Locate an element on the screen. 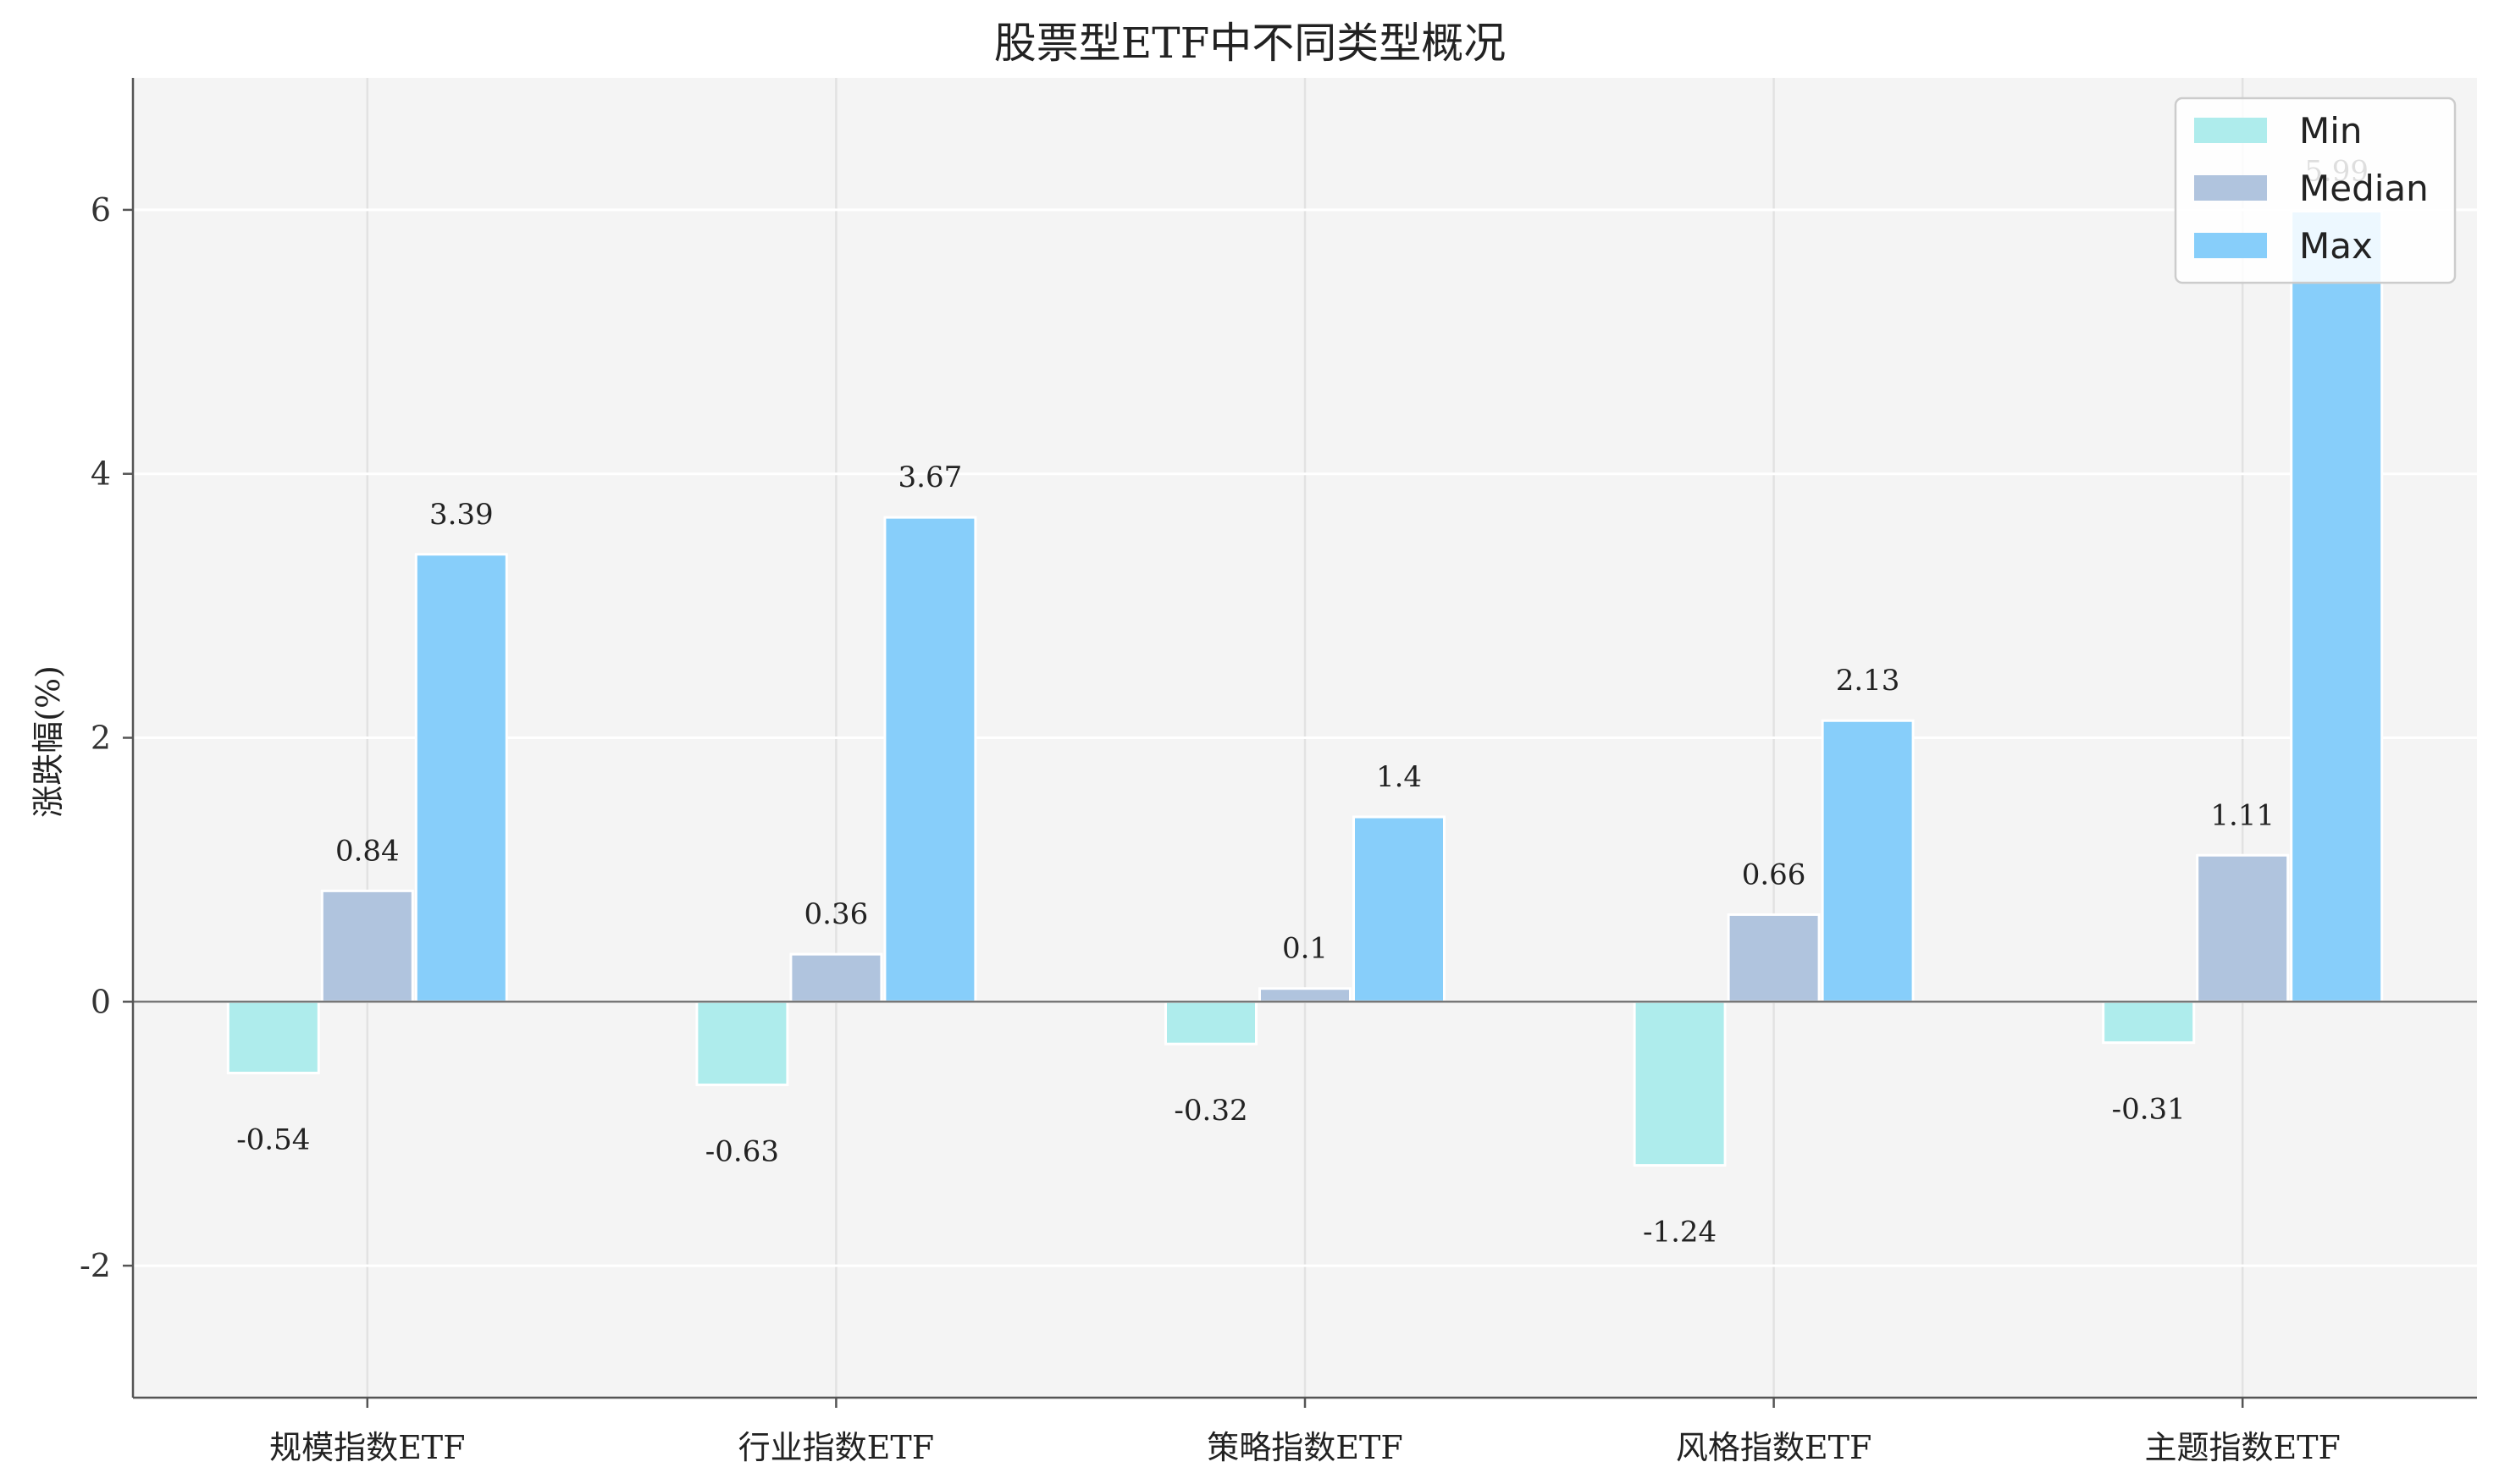 This screenshot has height=1484, width=2499. legend: Min Median Max is located at coordinates (2316, 190).